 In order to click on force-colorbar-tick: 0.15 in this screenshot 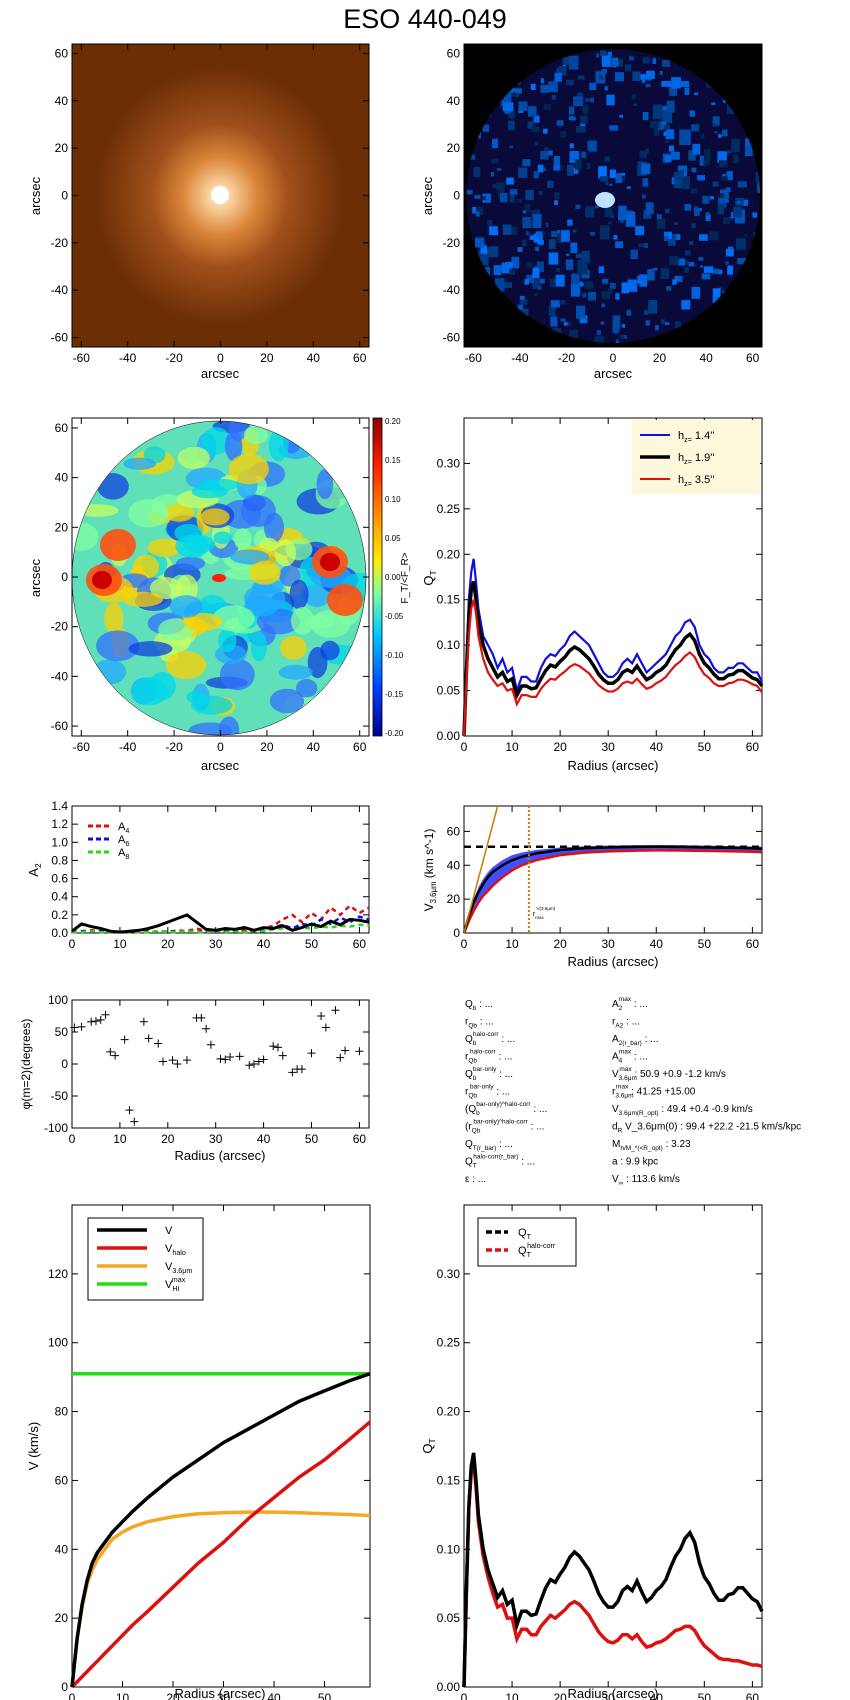, I will do `click(393, 460)`.